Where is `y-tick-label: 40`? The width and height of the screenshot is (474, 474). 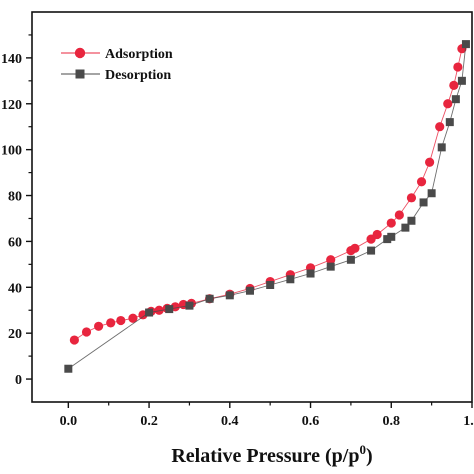 y-tick-label: 40 is located at coordinates (15, 288).